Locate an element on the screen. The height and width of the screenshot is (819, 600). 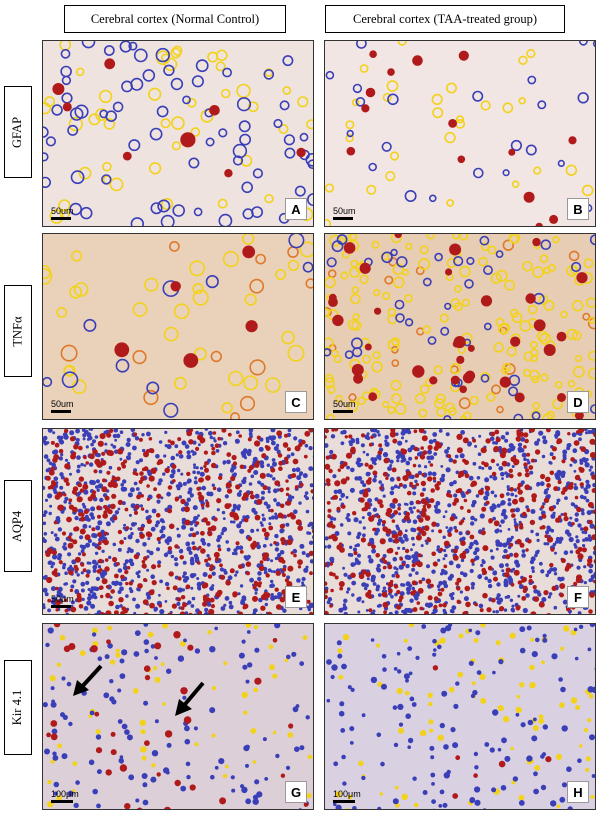
micrograph-panel-f: F is located at coordinates (460, 521).